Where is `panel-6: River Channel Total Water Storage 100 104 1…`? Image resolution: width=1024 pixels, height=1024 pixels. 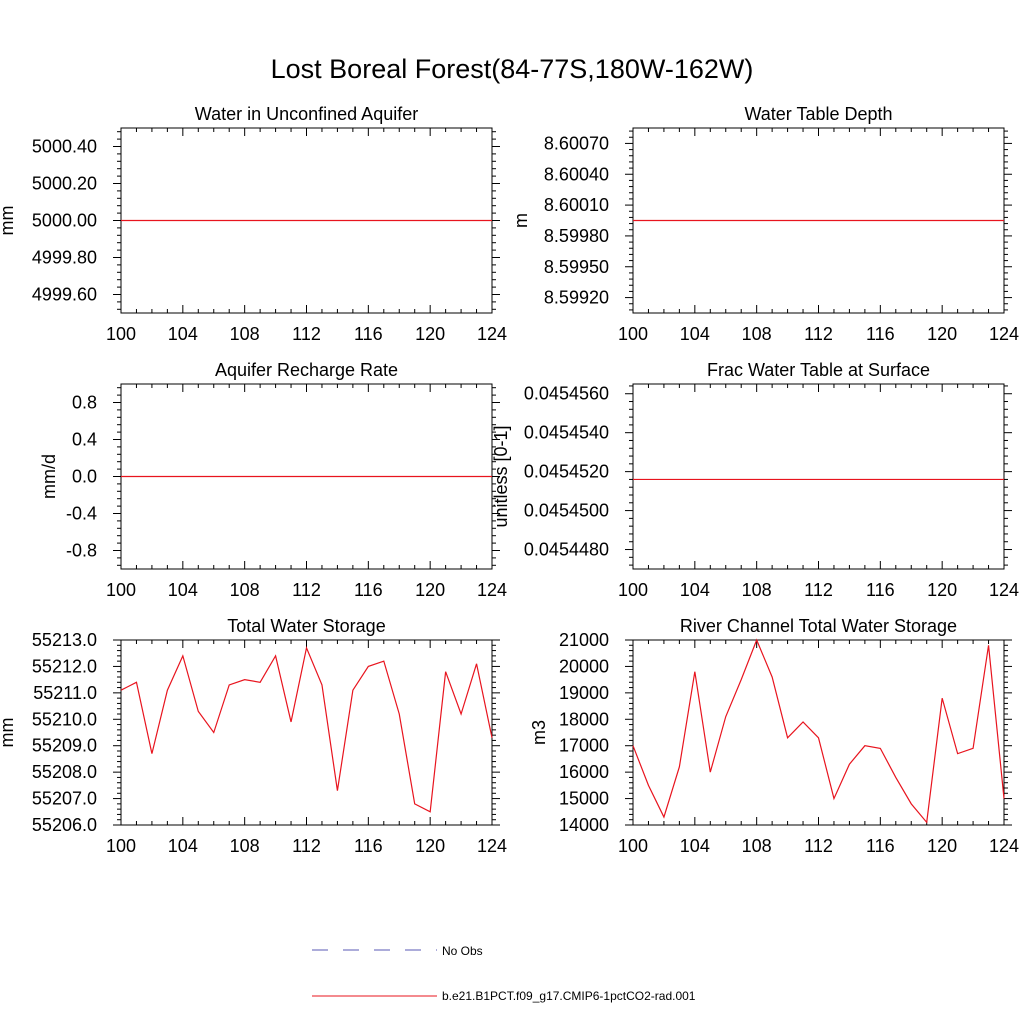 panel-6: River Channel Total Water Storage 100 104 1… is located at coordinates (774, 736).